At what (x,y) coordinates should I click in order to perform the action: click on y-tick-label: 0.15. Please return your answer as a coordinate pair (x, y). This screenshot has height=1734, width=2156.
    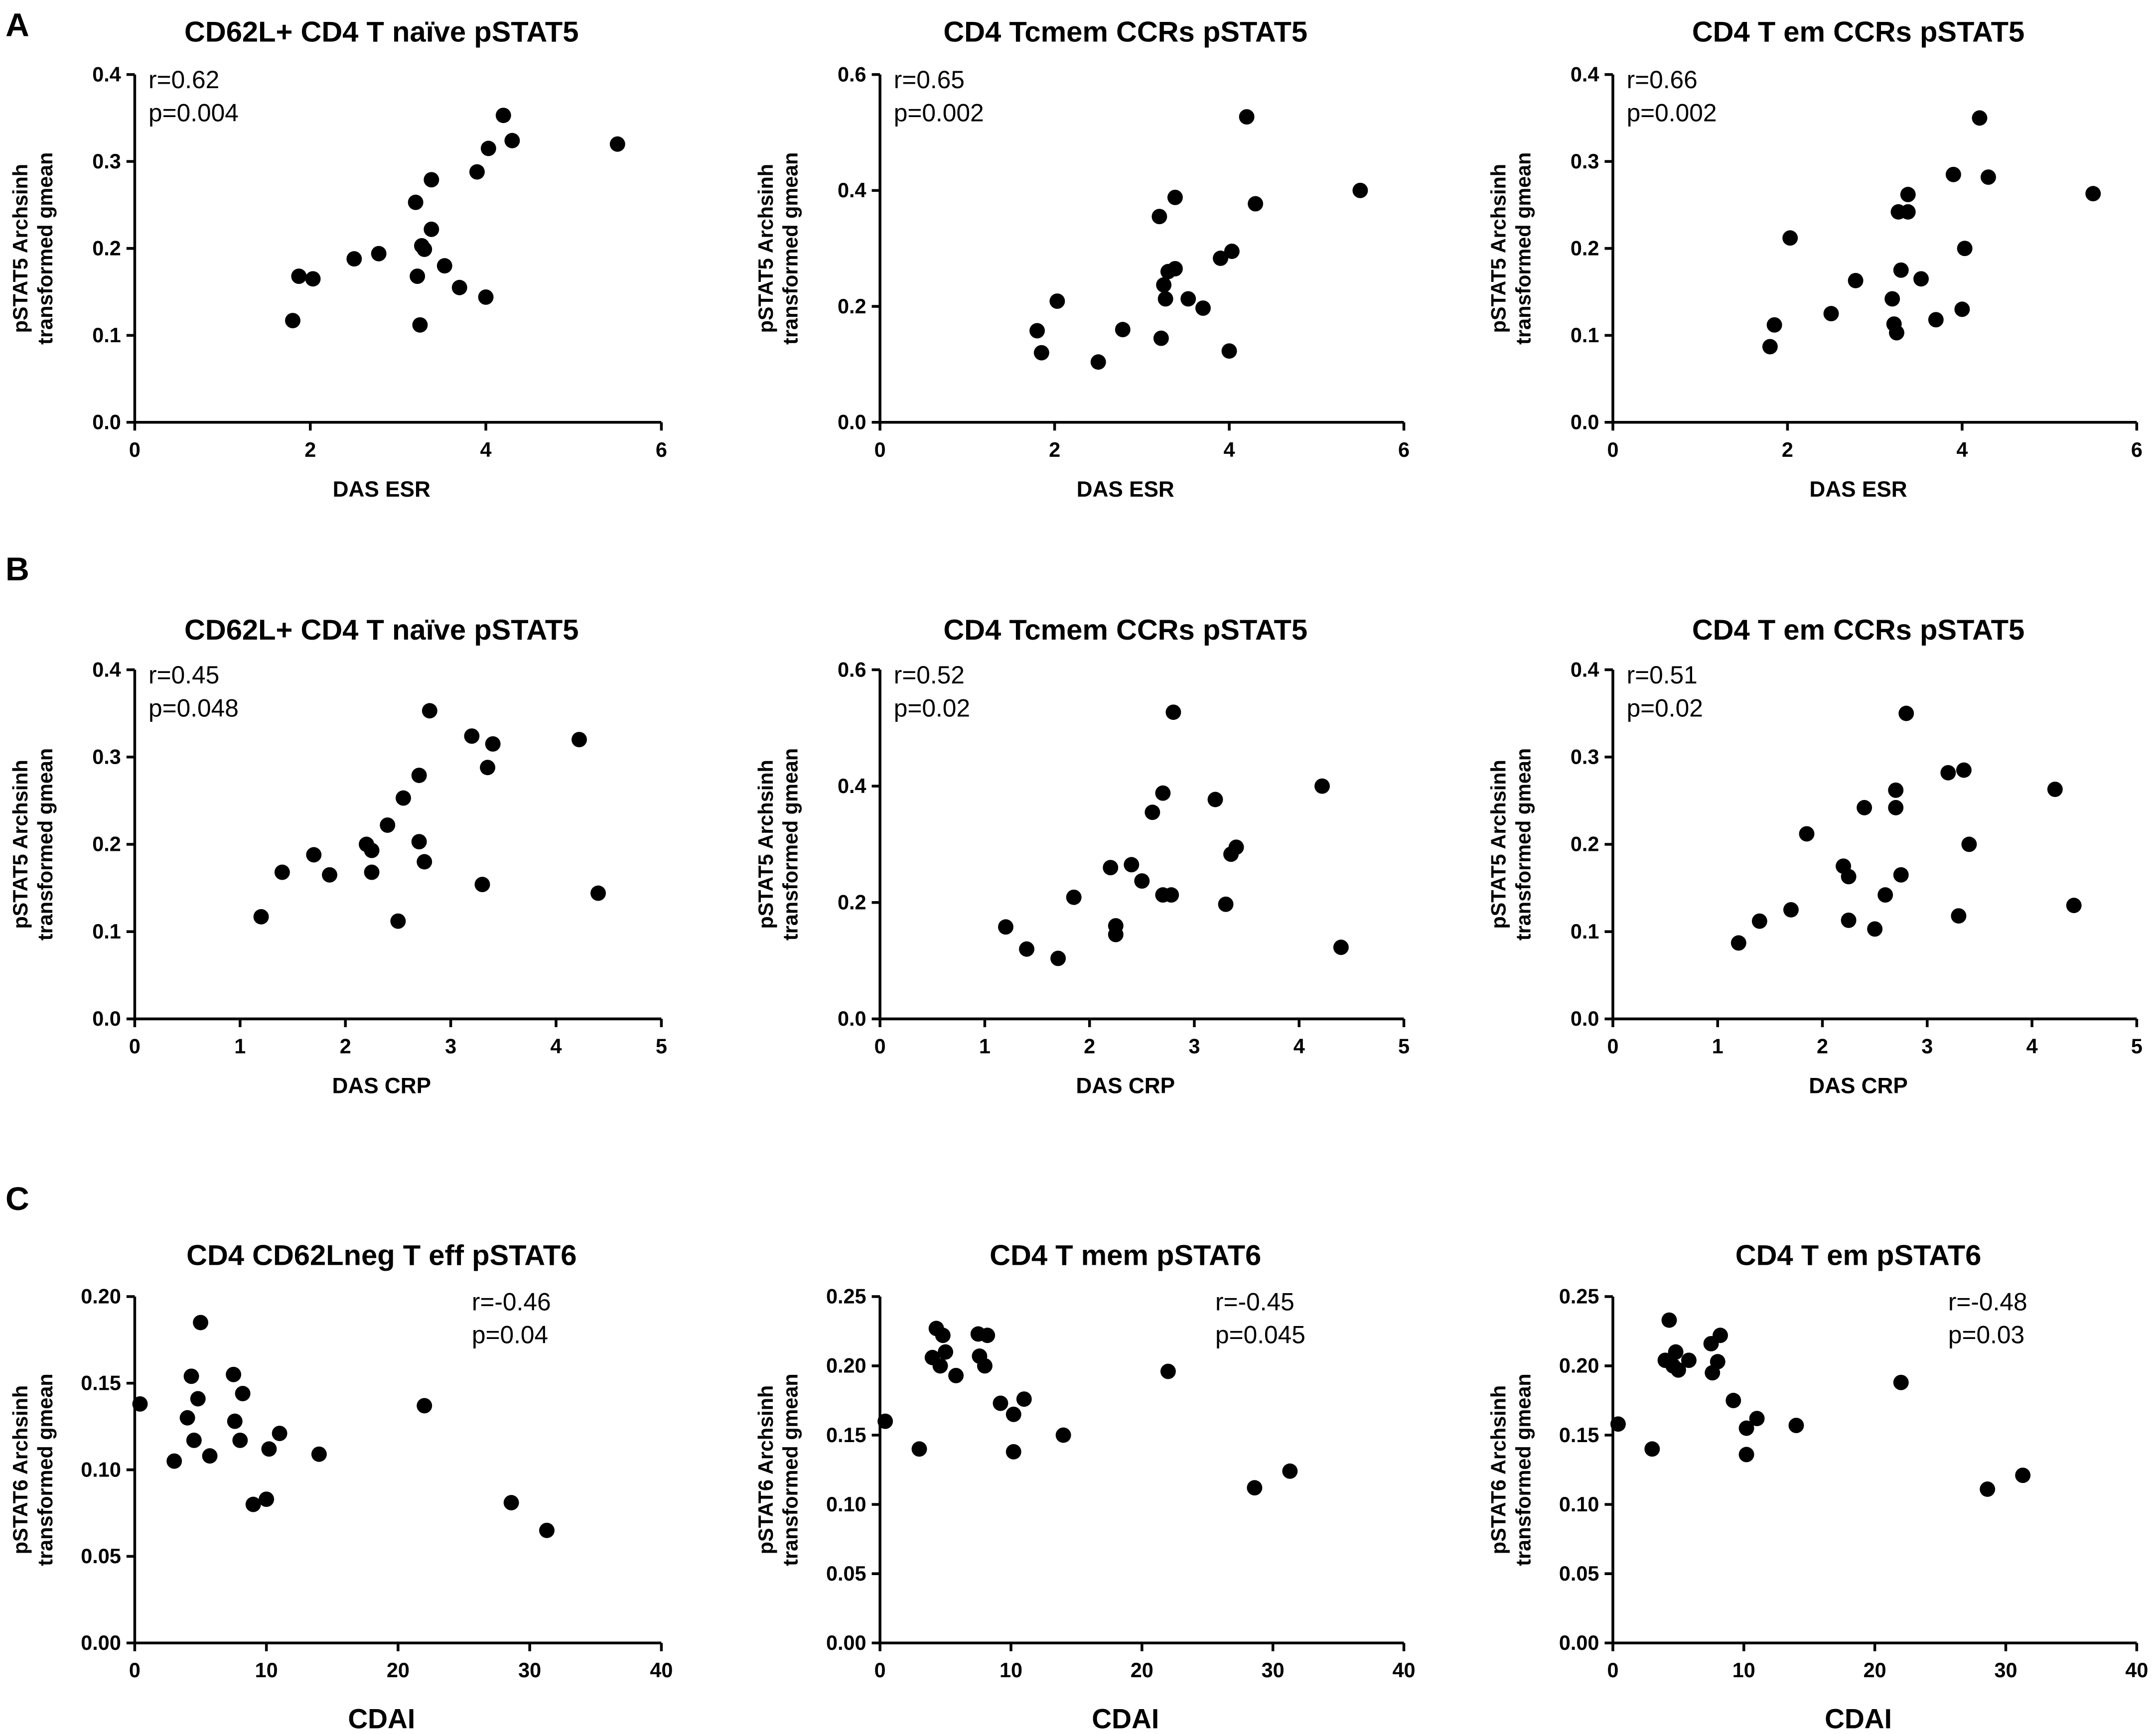
    Looking at the image, I should click on (846, 1435).